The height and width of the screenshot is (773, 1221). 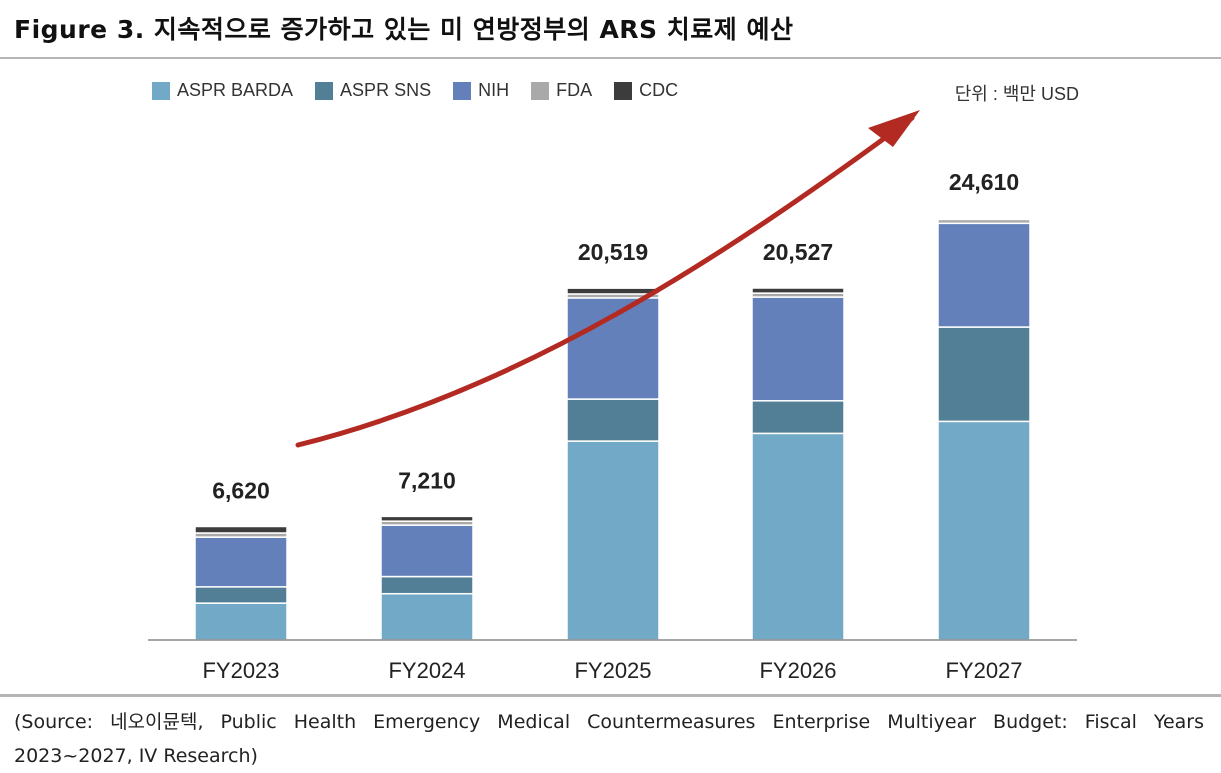 What do you see at coordinates (1016, 94) in the screenshot?
I see `unit-label: 단위 : 백만 USD` at bounding box center [1016, 94].